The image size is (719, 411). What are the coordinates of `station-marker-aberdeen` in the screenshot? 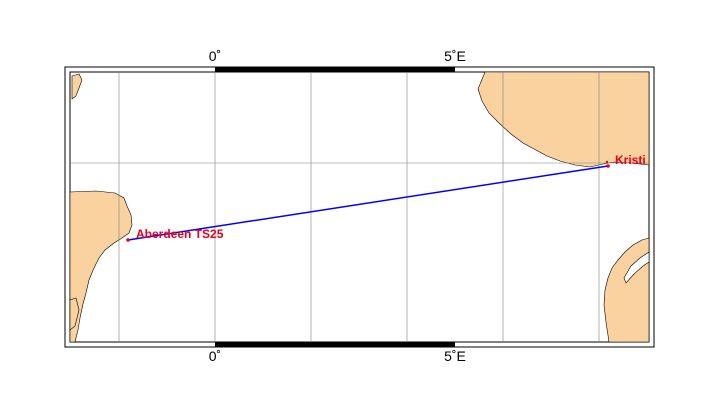 It's located at (128, 240).